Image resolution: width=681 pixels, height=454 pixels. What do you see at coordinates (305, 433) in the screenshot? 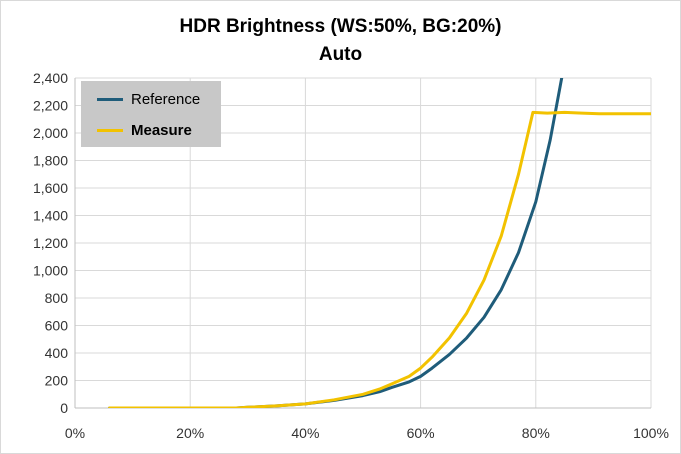
I see `x-tick-label: 40%` at bounding box center [305, 433].